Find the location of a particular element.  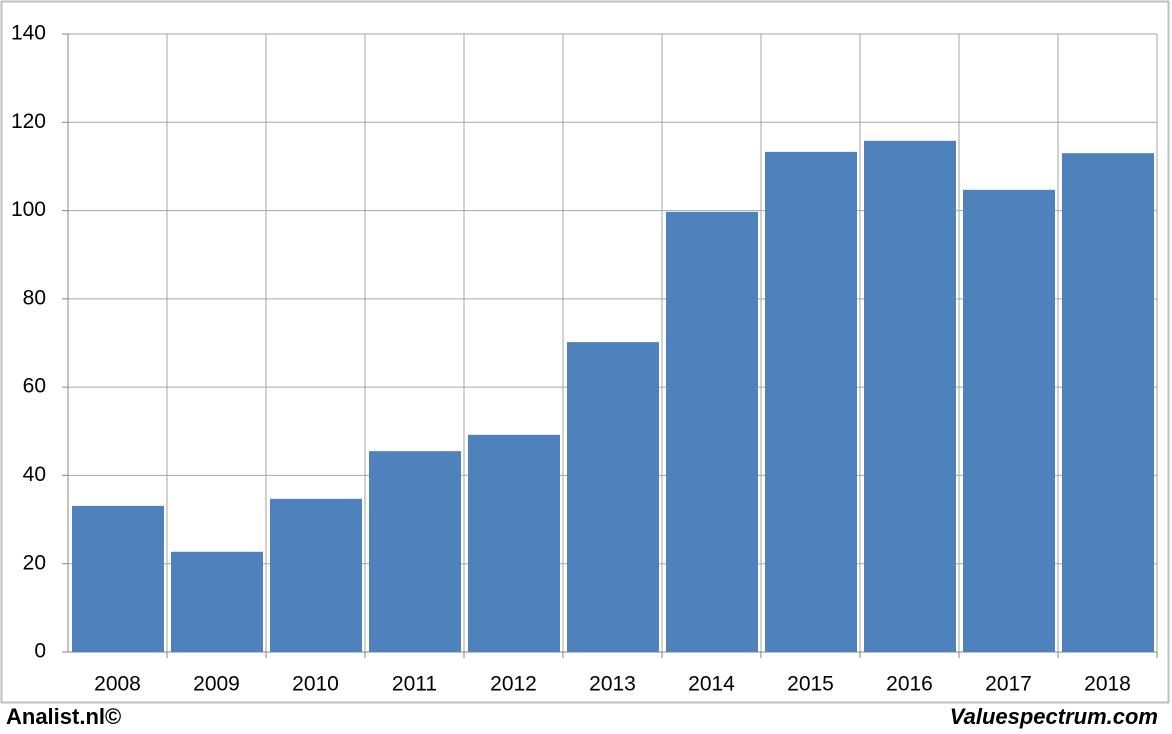

y-tick-label: 100 is located at coordinates (28, 209).